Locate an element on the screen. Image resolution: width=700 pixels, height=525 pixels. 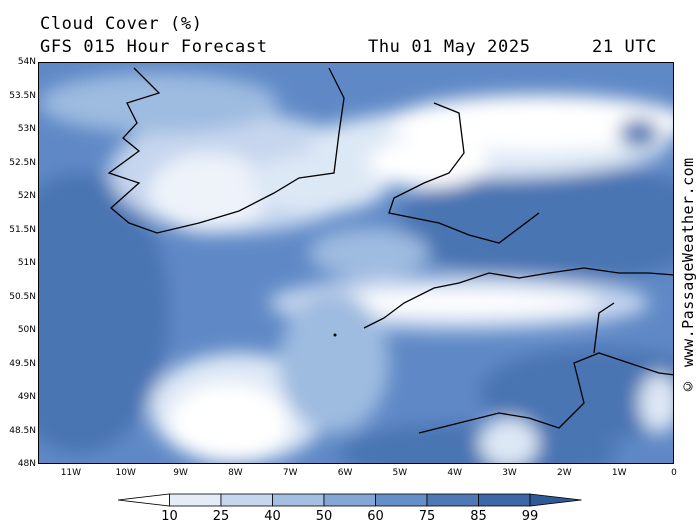
latitude-label: 54N is located at coordinates (26, 62).